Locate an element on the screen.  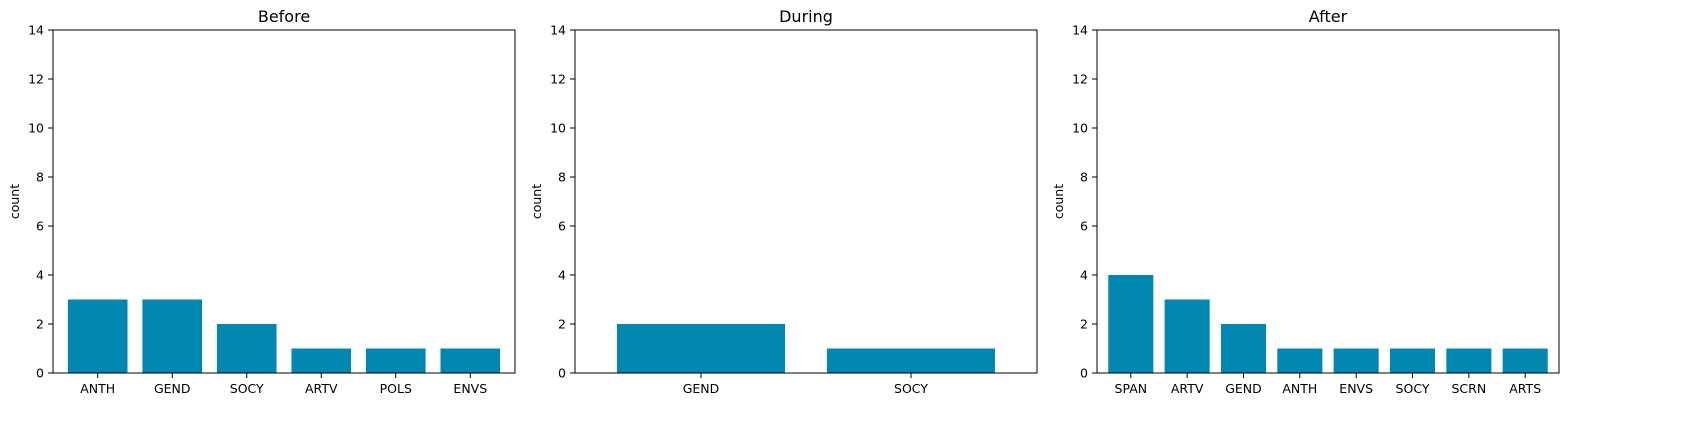
chart-title: During is located at coordinates (806, 16).